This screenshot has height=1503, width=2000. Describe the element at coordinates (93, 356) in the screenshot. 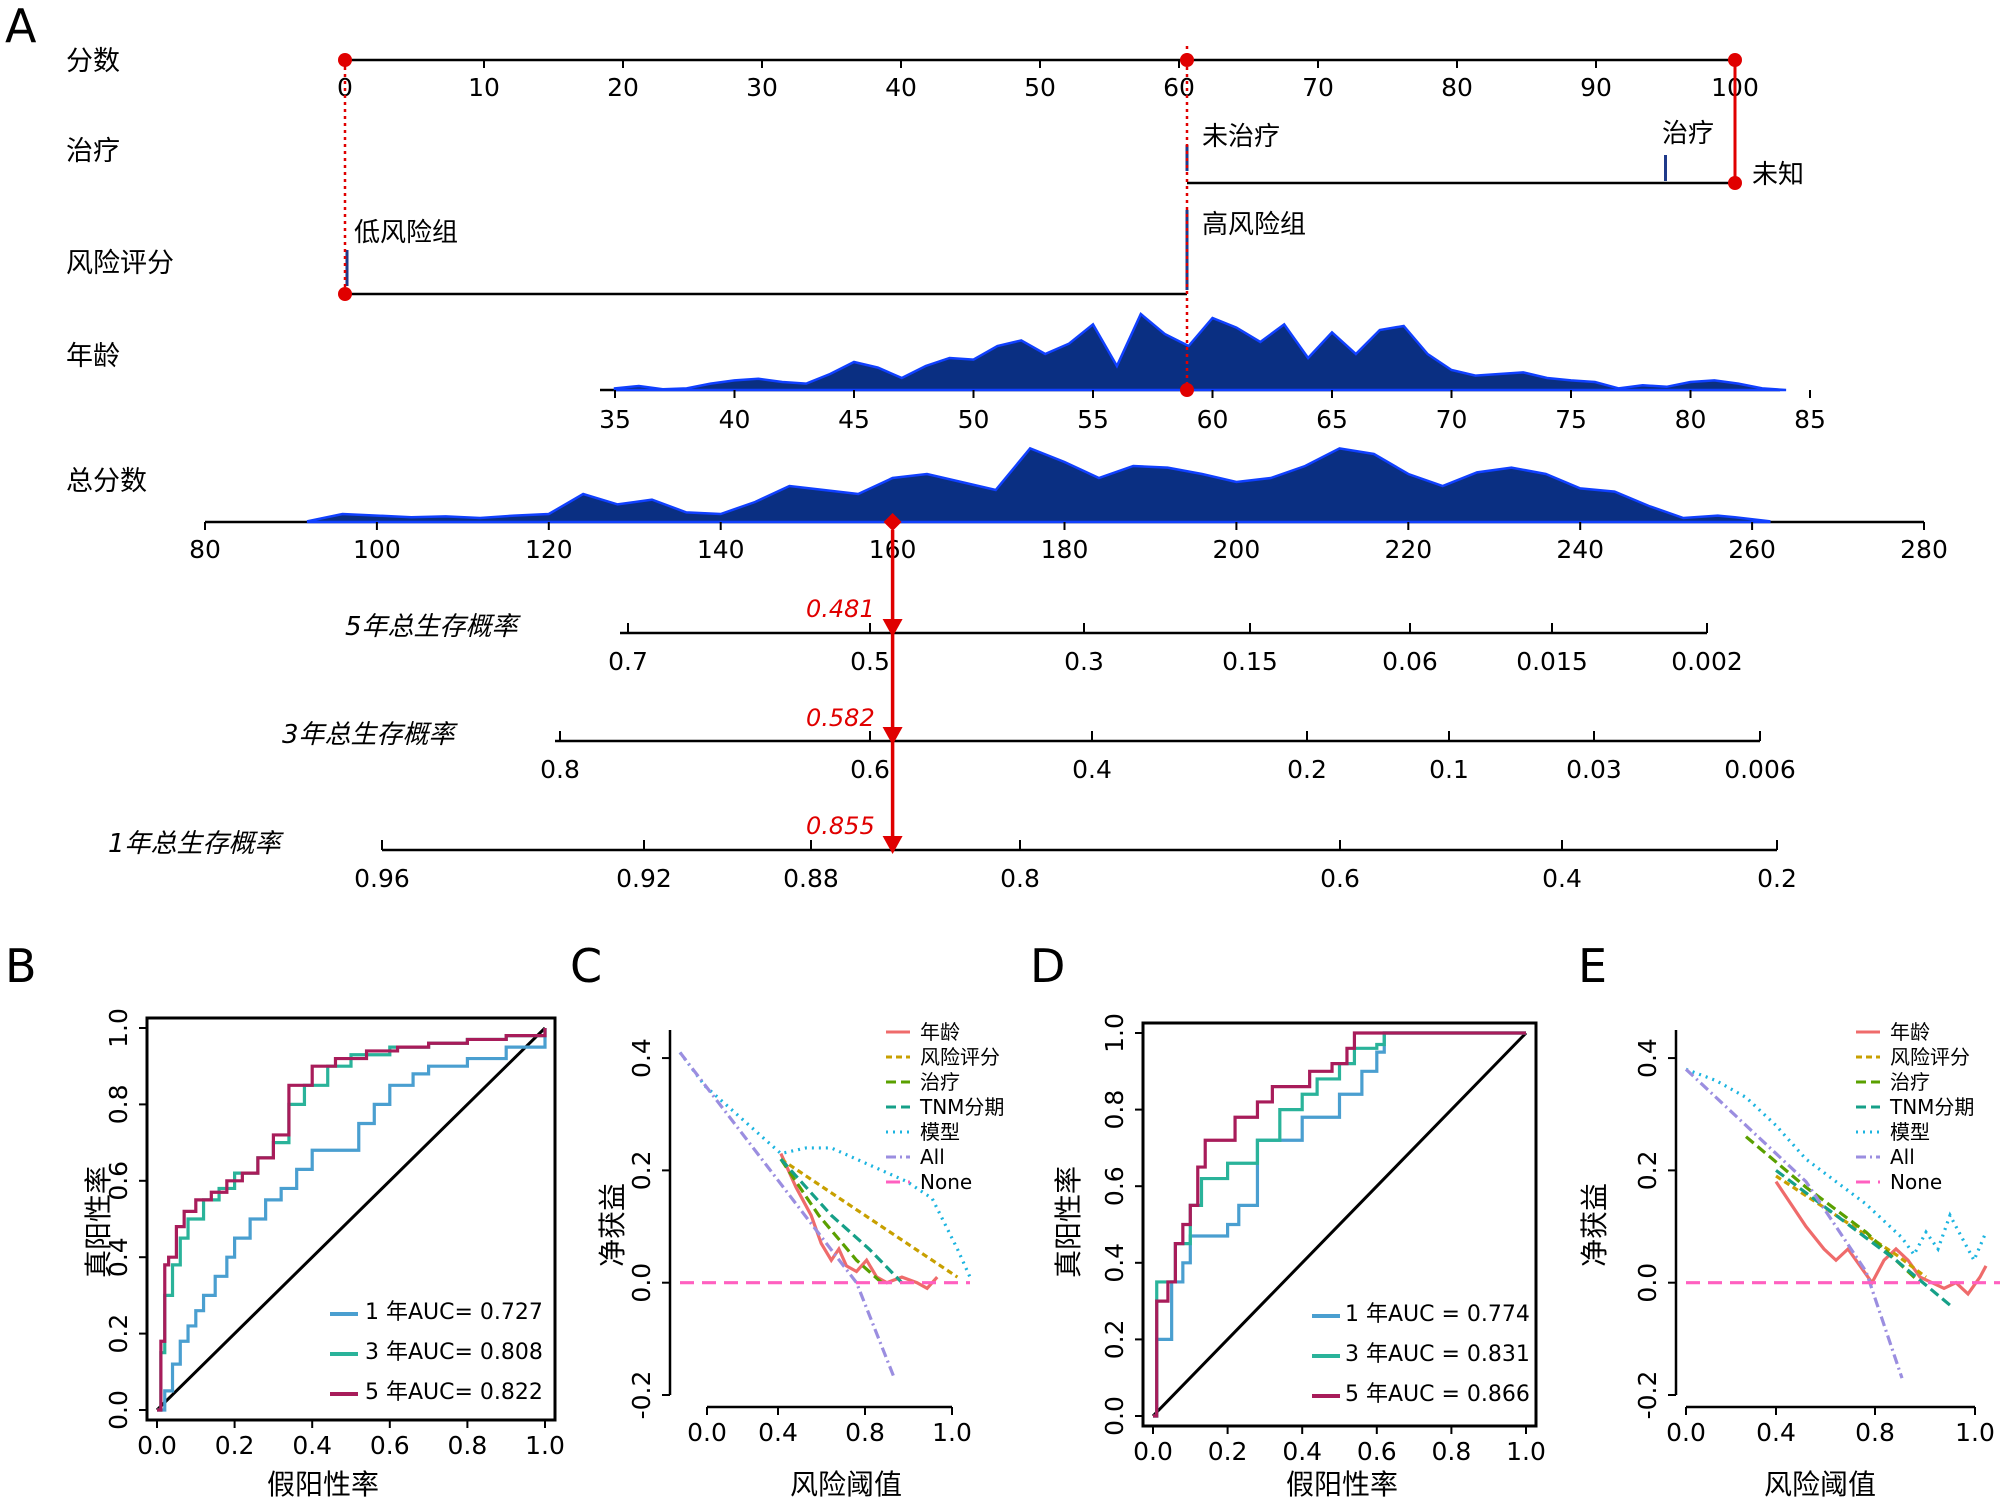

I see `row-label-age: 年龄` at that location.